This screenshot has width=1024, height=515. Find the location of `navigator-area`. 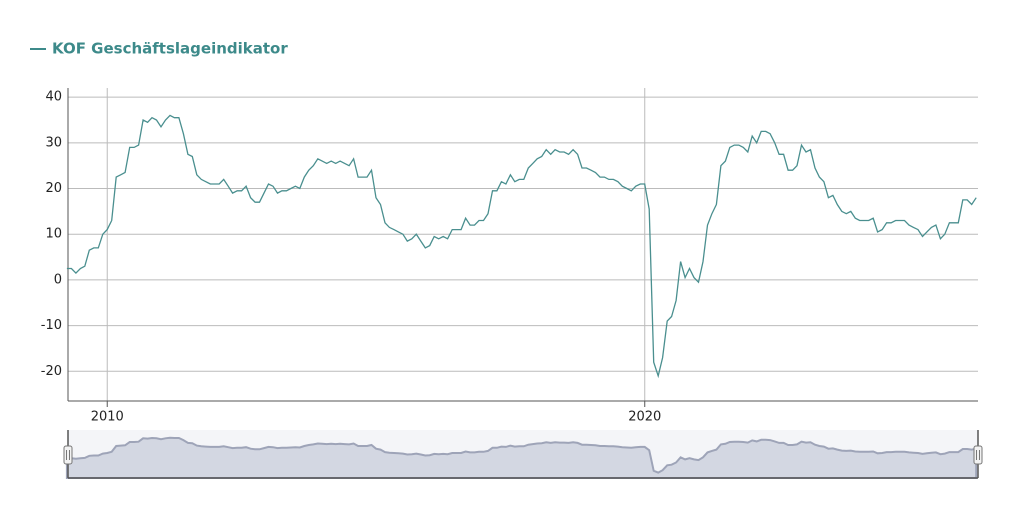

navigator-area is located at coordinates (521, 457).